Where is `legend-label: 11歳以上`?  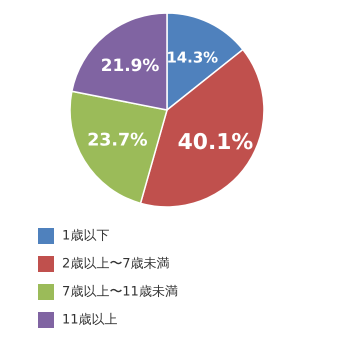 legend-label: 11歳以上 is located at coordinates (90, 320).